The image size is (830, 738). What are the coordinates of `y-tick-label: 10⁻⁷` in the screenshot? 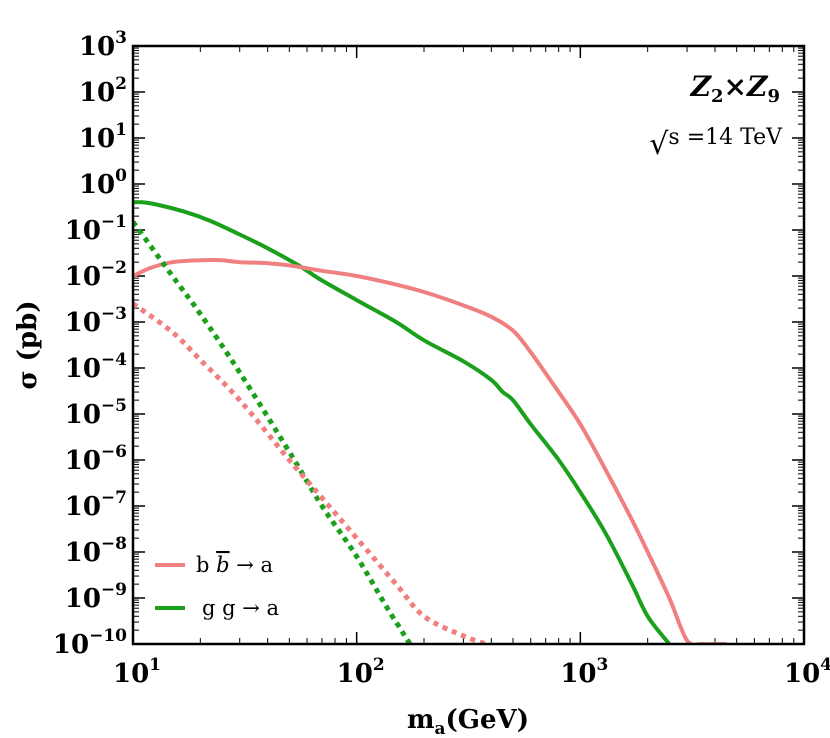 It's located at (96, 505).